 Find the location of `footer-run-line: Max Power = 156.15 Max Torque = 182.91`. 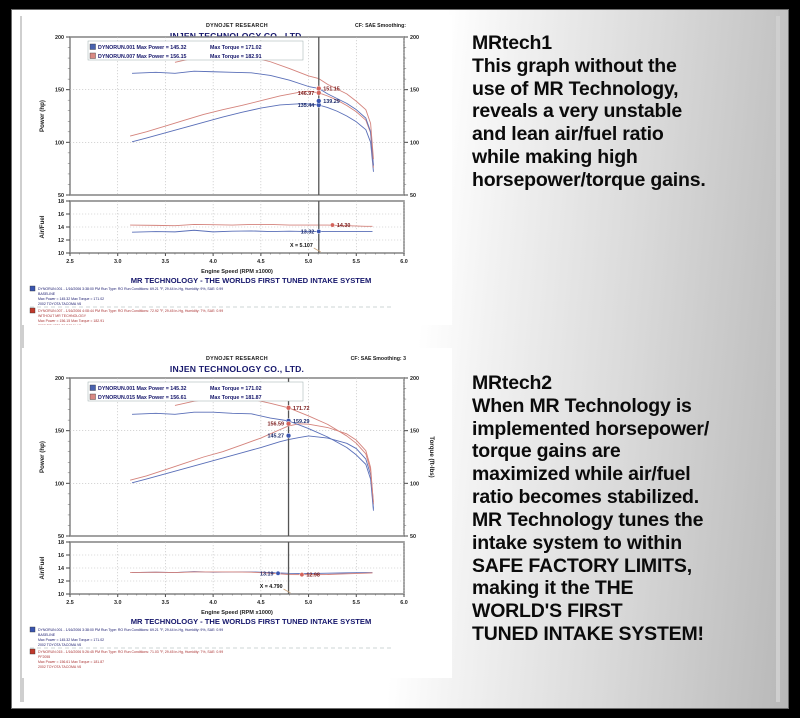

footer-run-line: Max Power = 156.15 Max Torque = 182.91 is located at coordinates (71, 321).